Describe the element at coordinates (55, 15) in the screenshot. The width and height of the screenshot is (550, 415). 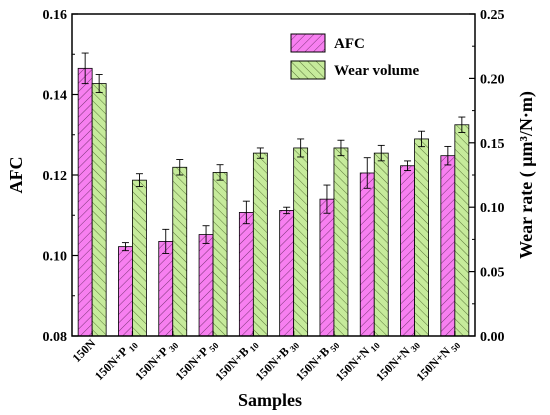
I see `left-tick-label: 0.16` at that location.